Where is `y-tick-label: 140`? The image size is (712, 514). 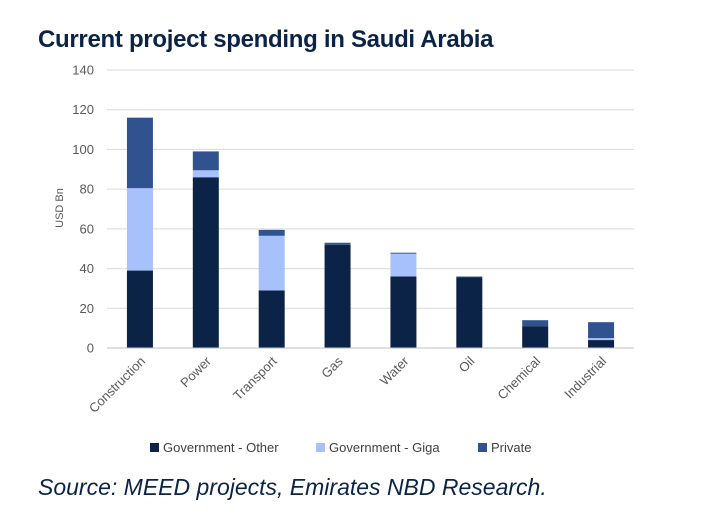 y-tick-label: 140 is located at coordinates (83, 70).